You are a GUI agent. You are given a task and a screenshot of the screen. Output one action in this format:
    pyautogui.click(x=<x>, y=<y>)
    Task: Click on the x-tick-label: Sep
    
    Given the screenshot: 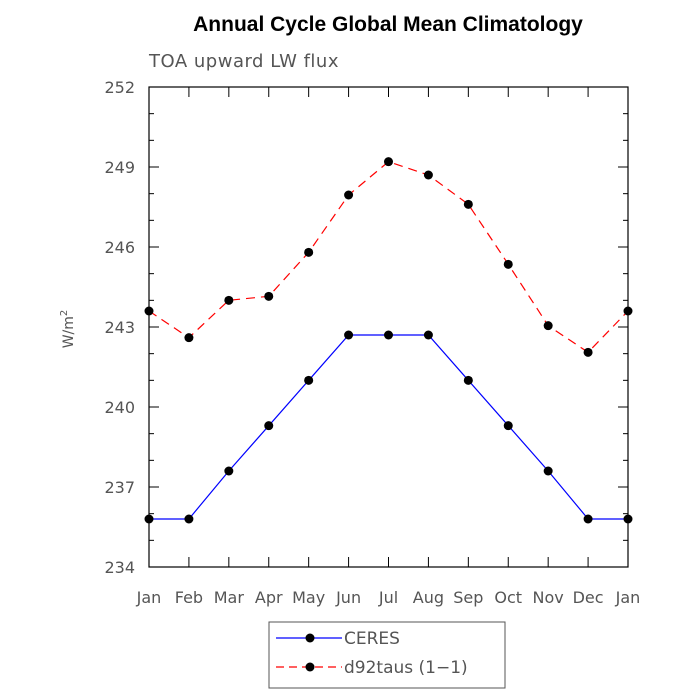 What is the action you would take?
    pyautogui.click(x=468, y=597)
    